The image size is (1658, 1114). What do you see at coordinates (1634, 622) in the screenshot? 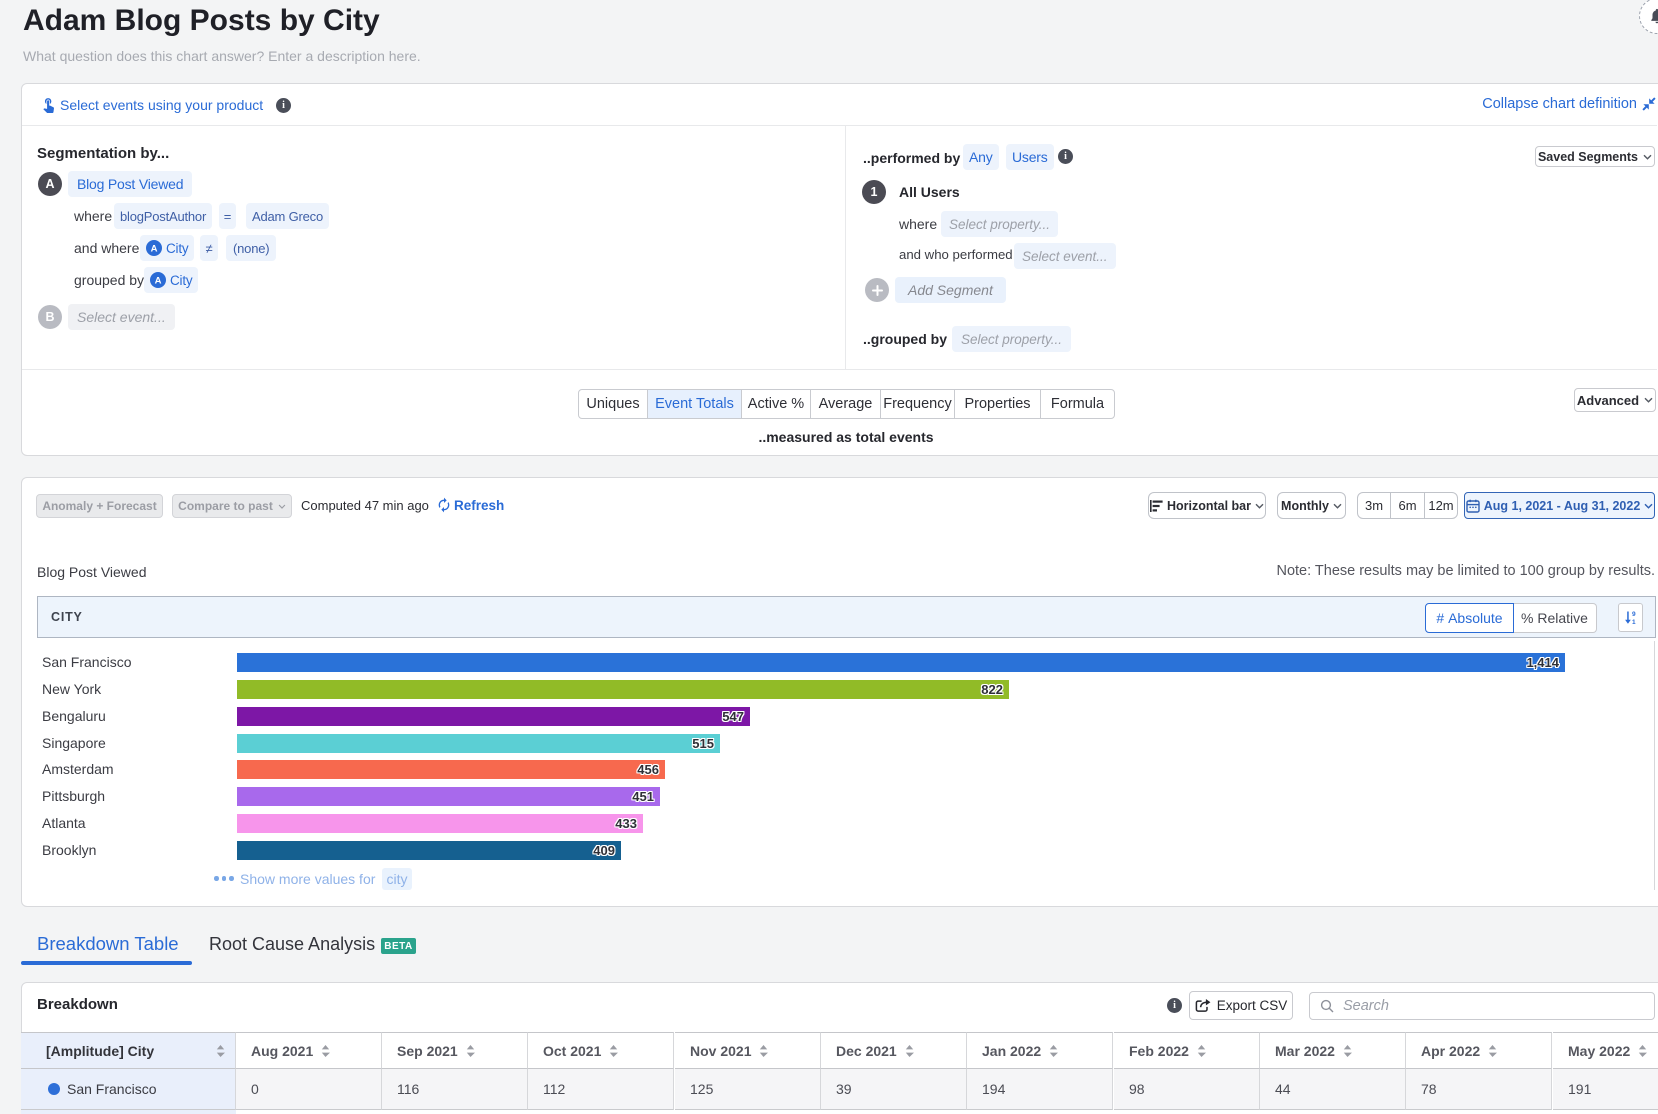
I see `svg-text: 1` at bounding box center [1634, 622].